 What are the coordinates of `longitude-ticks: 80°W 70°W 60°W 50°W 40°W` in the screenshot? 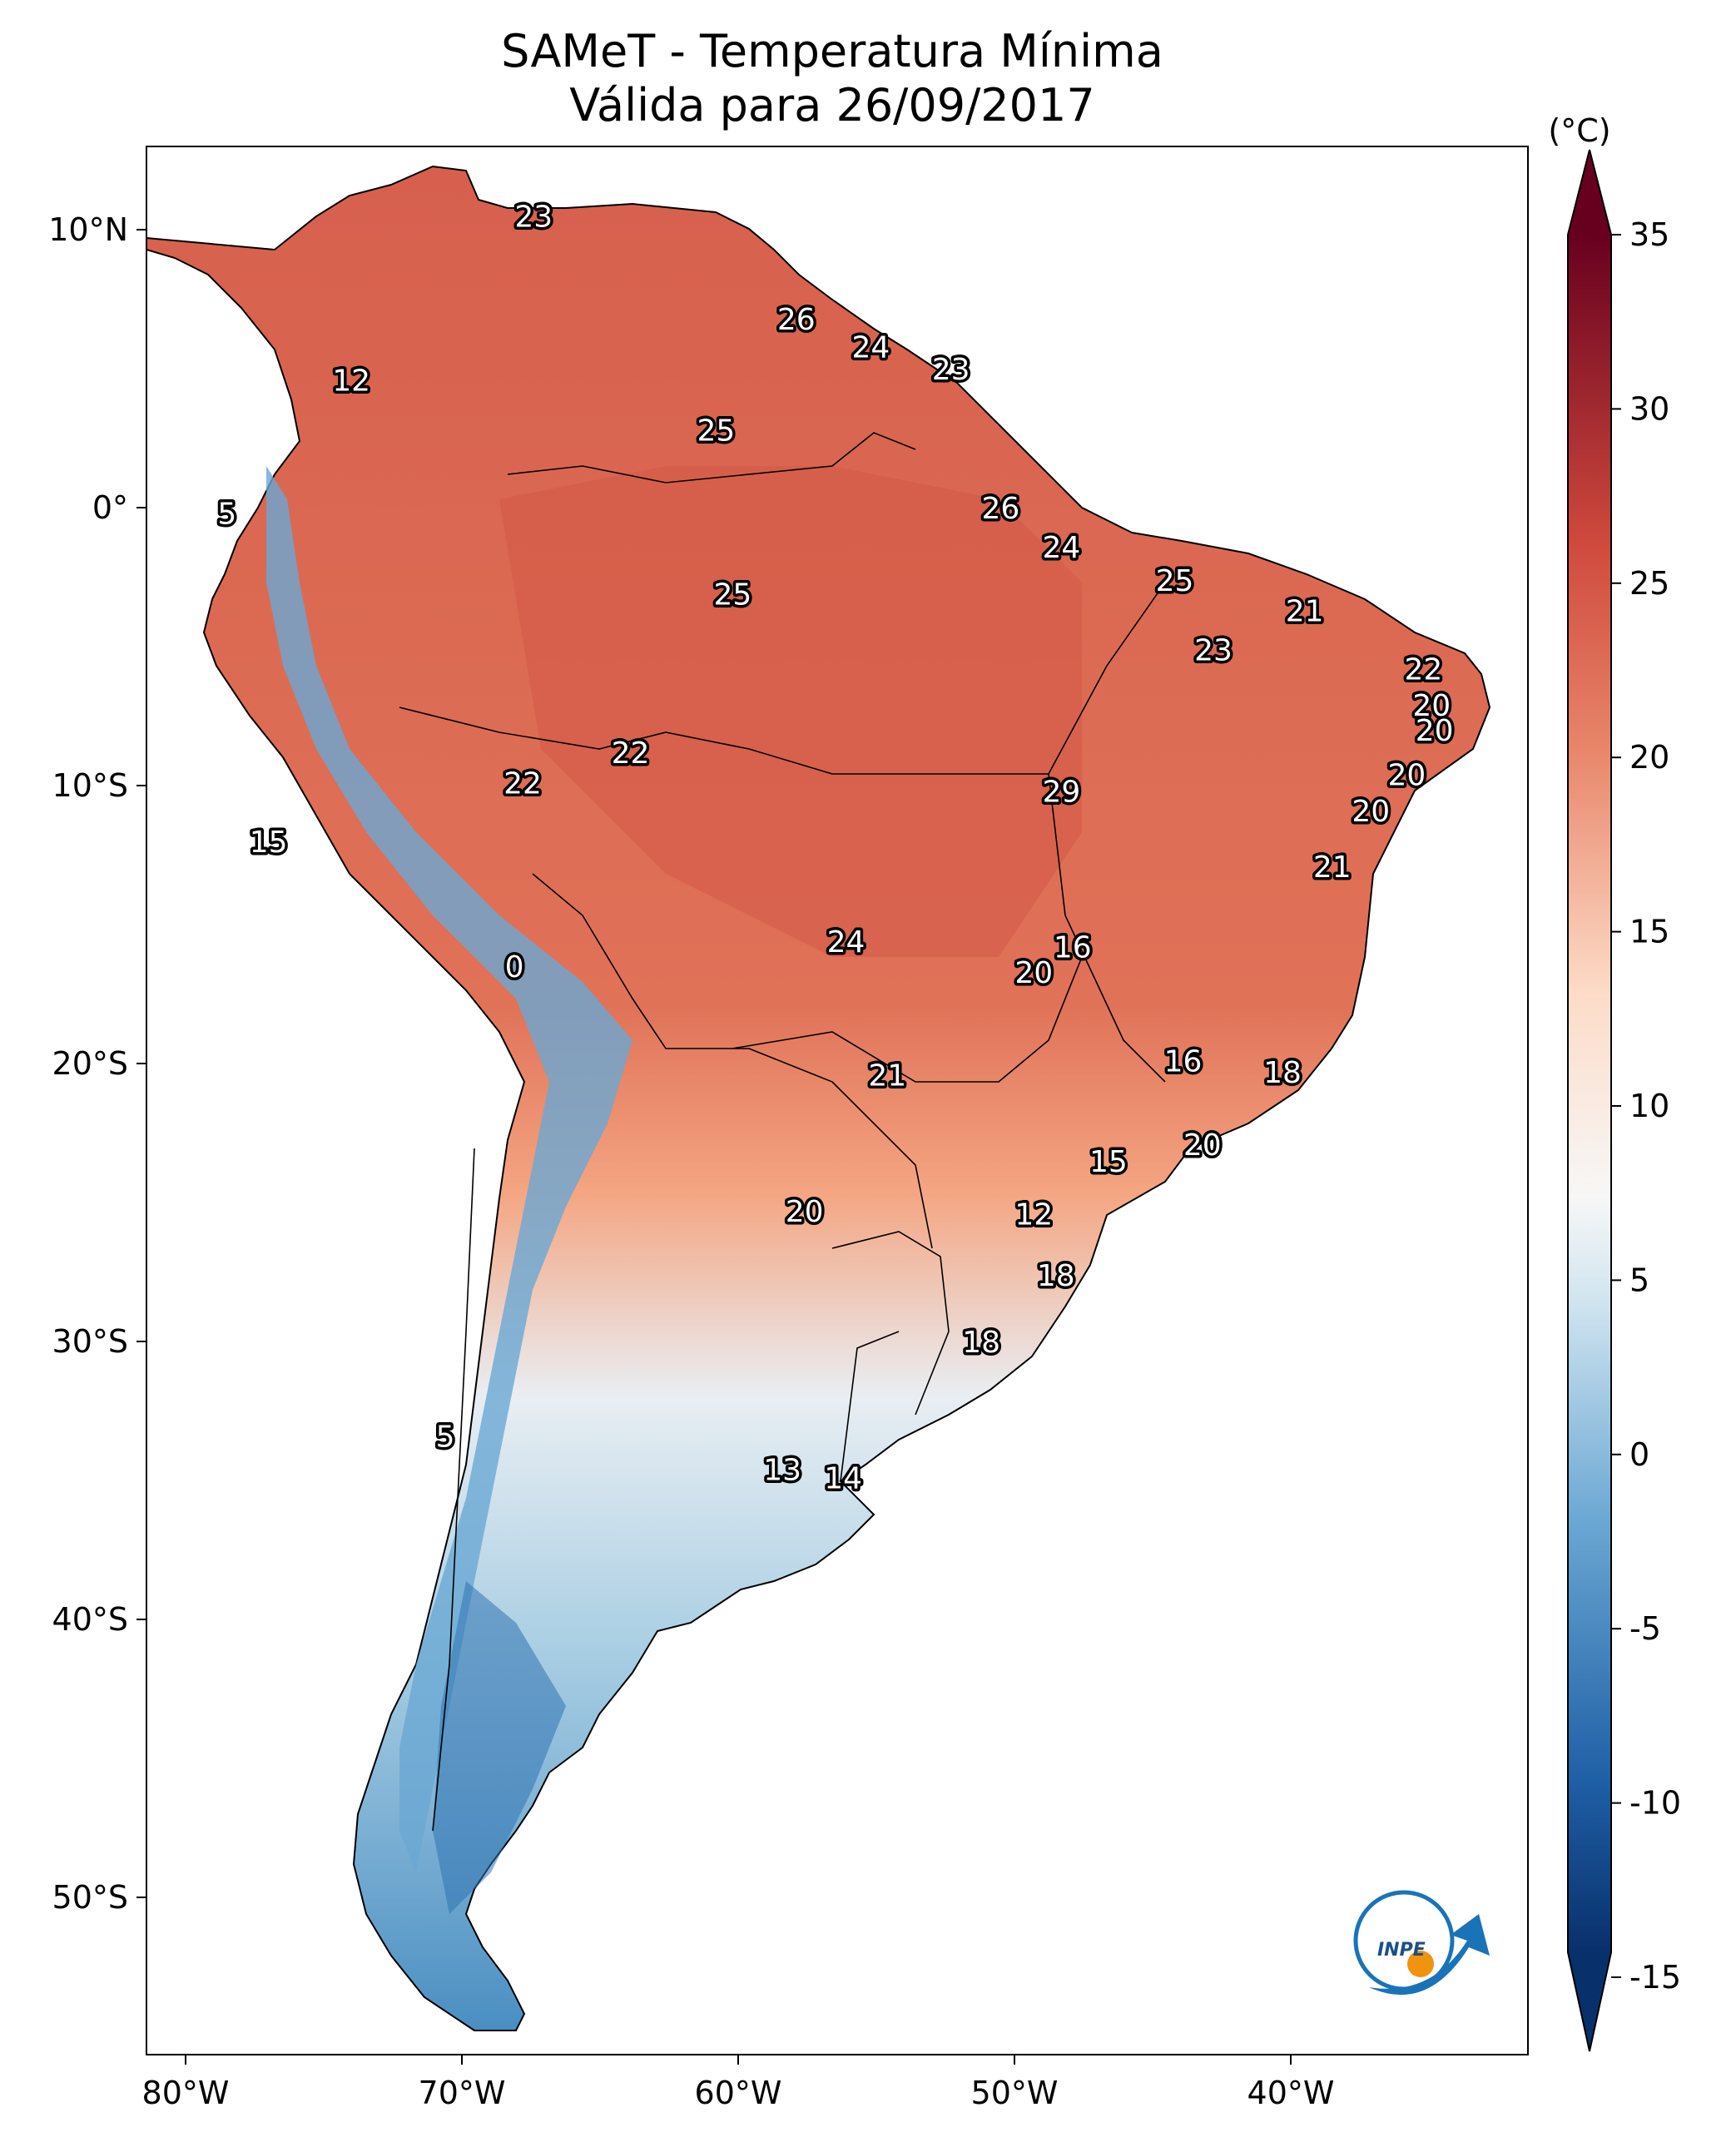 It's located at (738, 2083).